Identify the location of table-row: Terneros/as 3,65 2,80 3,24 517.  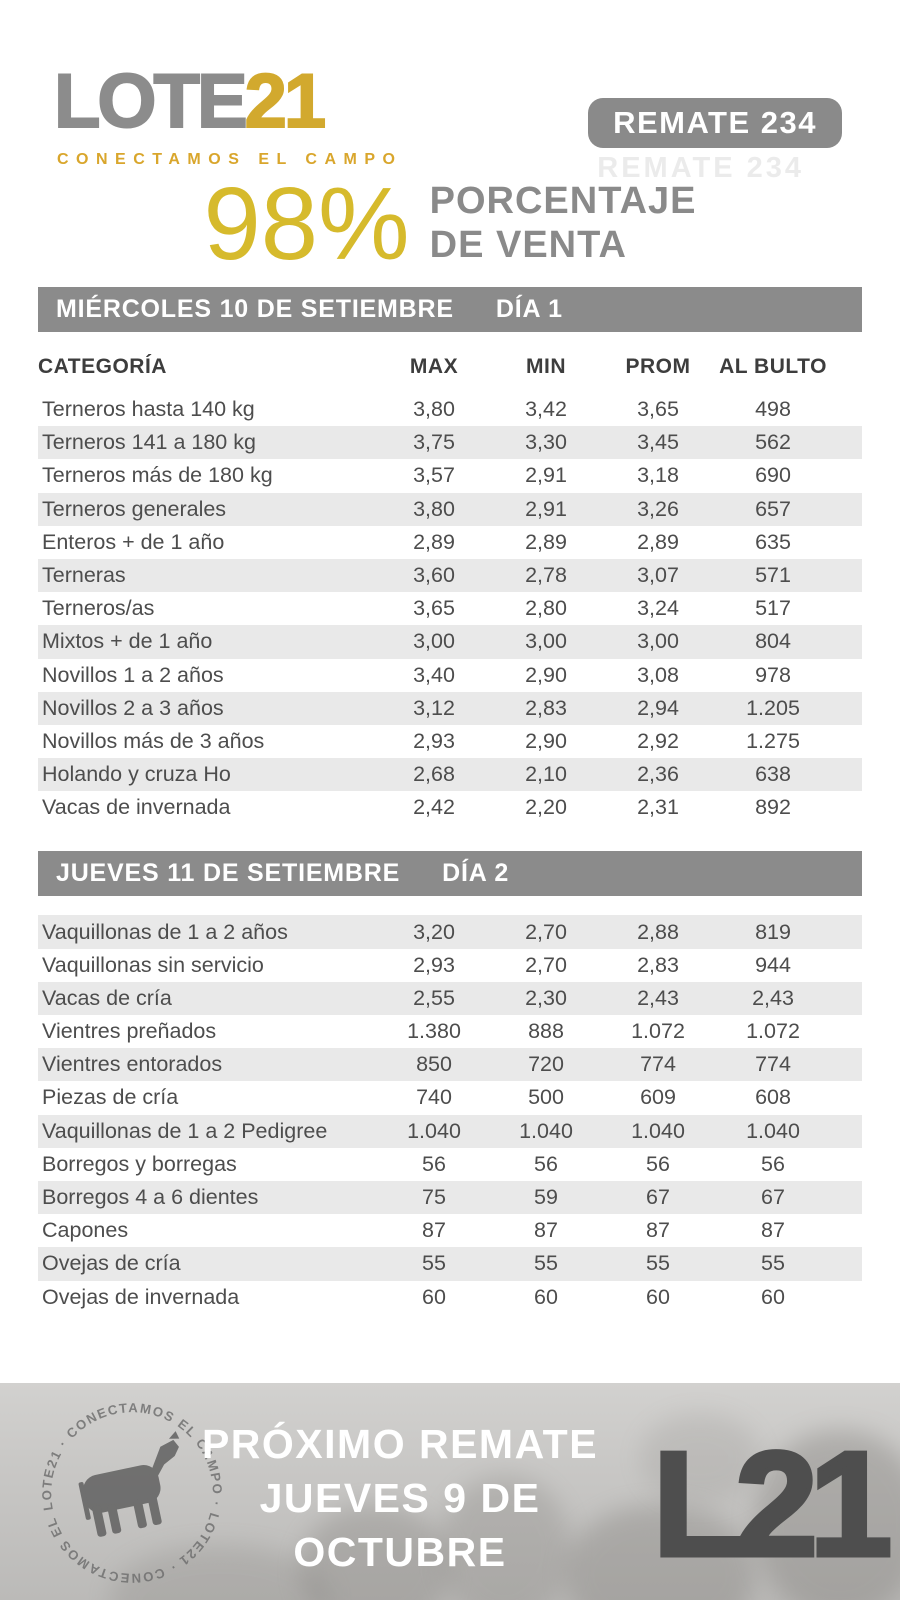
(450, 608).